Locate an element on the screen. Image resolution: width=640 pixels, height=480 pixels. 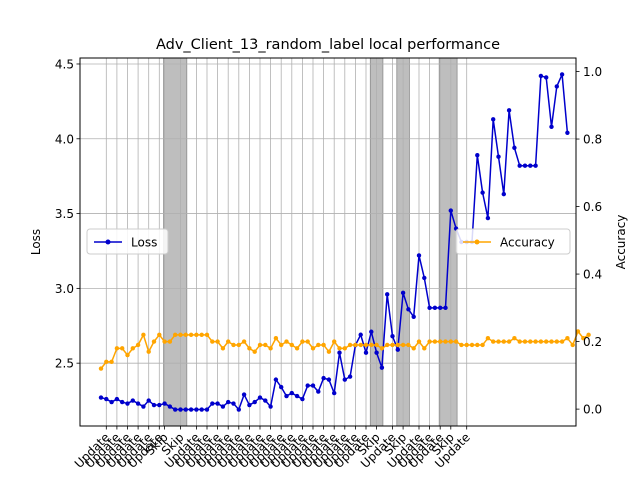
y-tick-label-right-4: 0.8 is located at coordinates (592, 140).